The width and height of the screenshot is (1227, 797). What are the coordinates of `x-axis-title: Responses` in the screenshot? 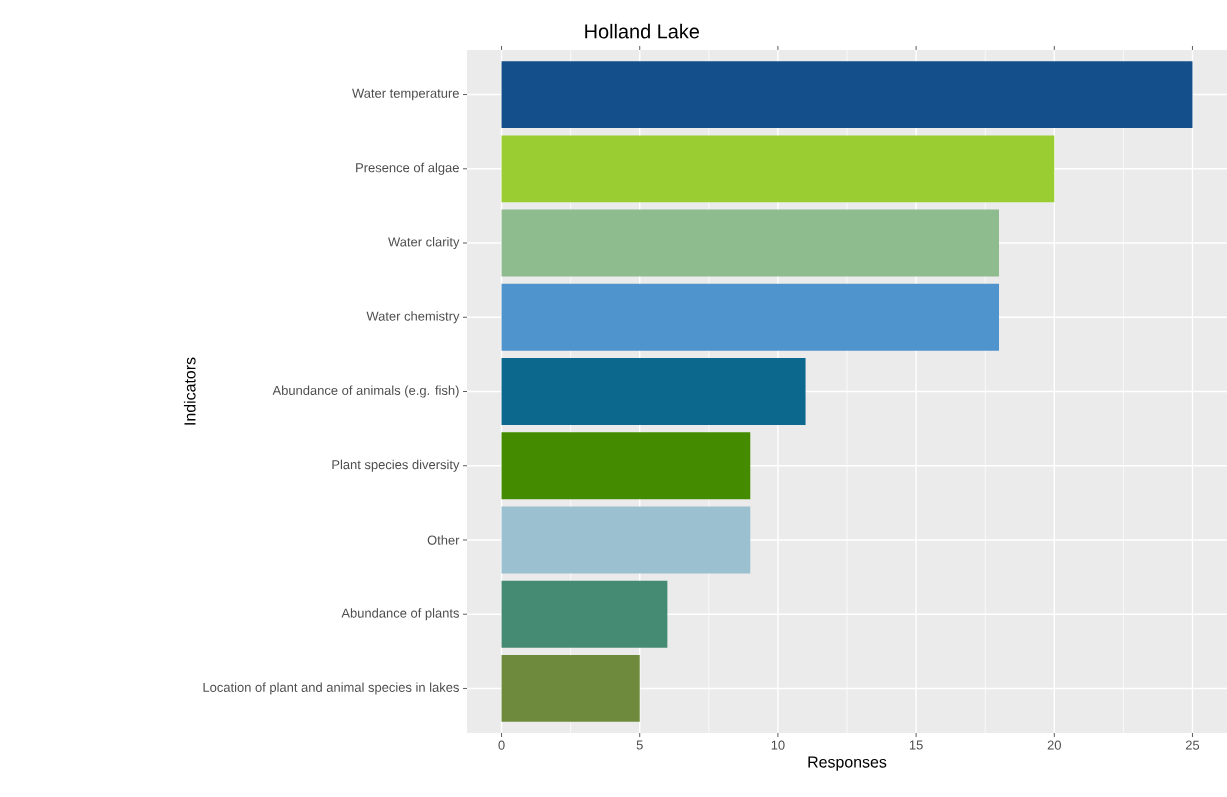 It's located at (847, 763).